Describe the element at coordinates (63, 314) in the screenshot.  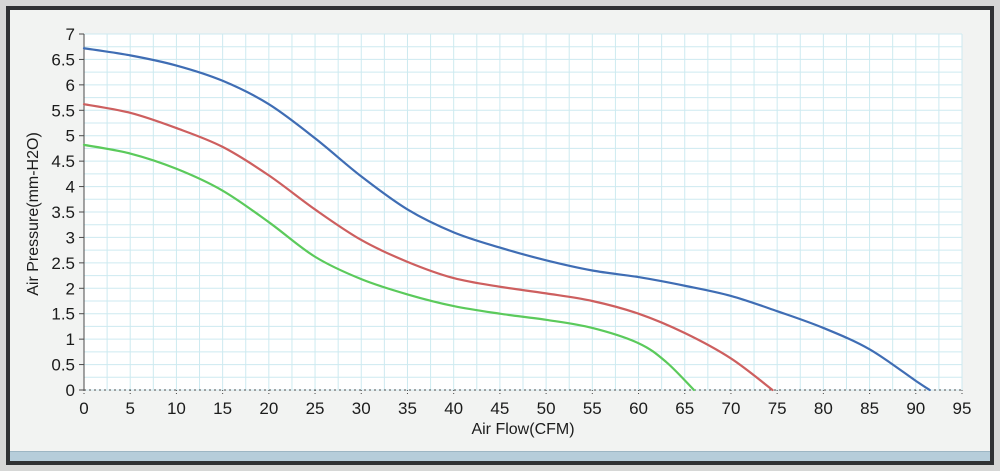
I see `y-tick-label: 1.5` at that location.